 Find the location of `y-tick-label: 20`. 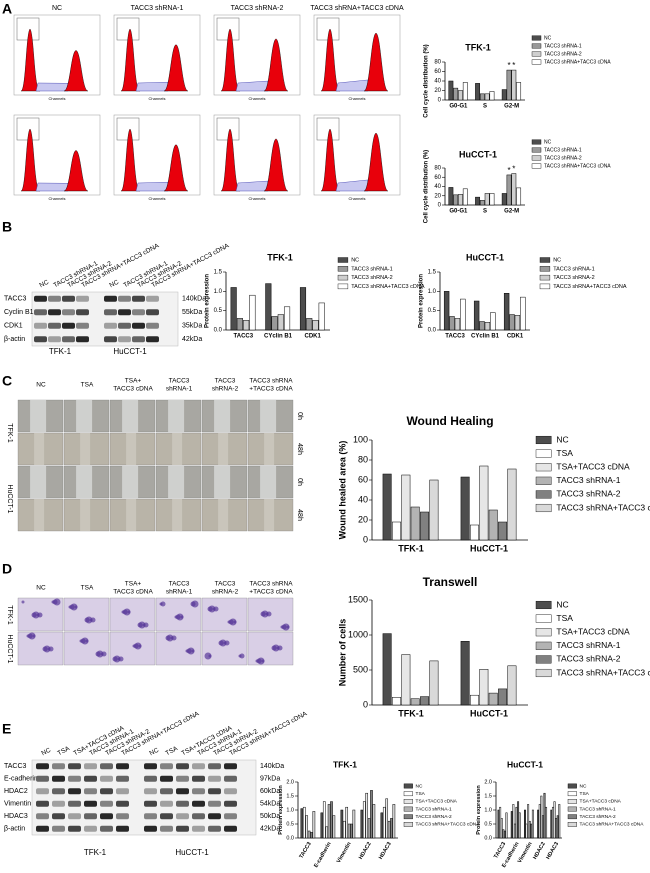

y-tick-label: 20 is located at coordinates (437, 91).